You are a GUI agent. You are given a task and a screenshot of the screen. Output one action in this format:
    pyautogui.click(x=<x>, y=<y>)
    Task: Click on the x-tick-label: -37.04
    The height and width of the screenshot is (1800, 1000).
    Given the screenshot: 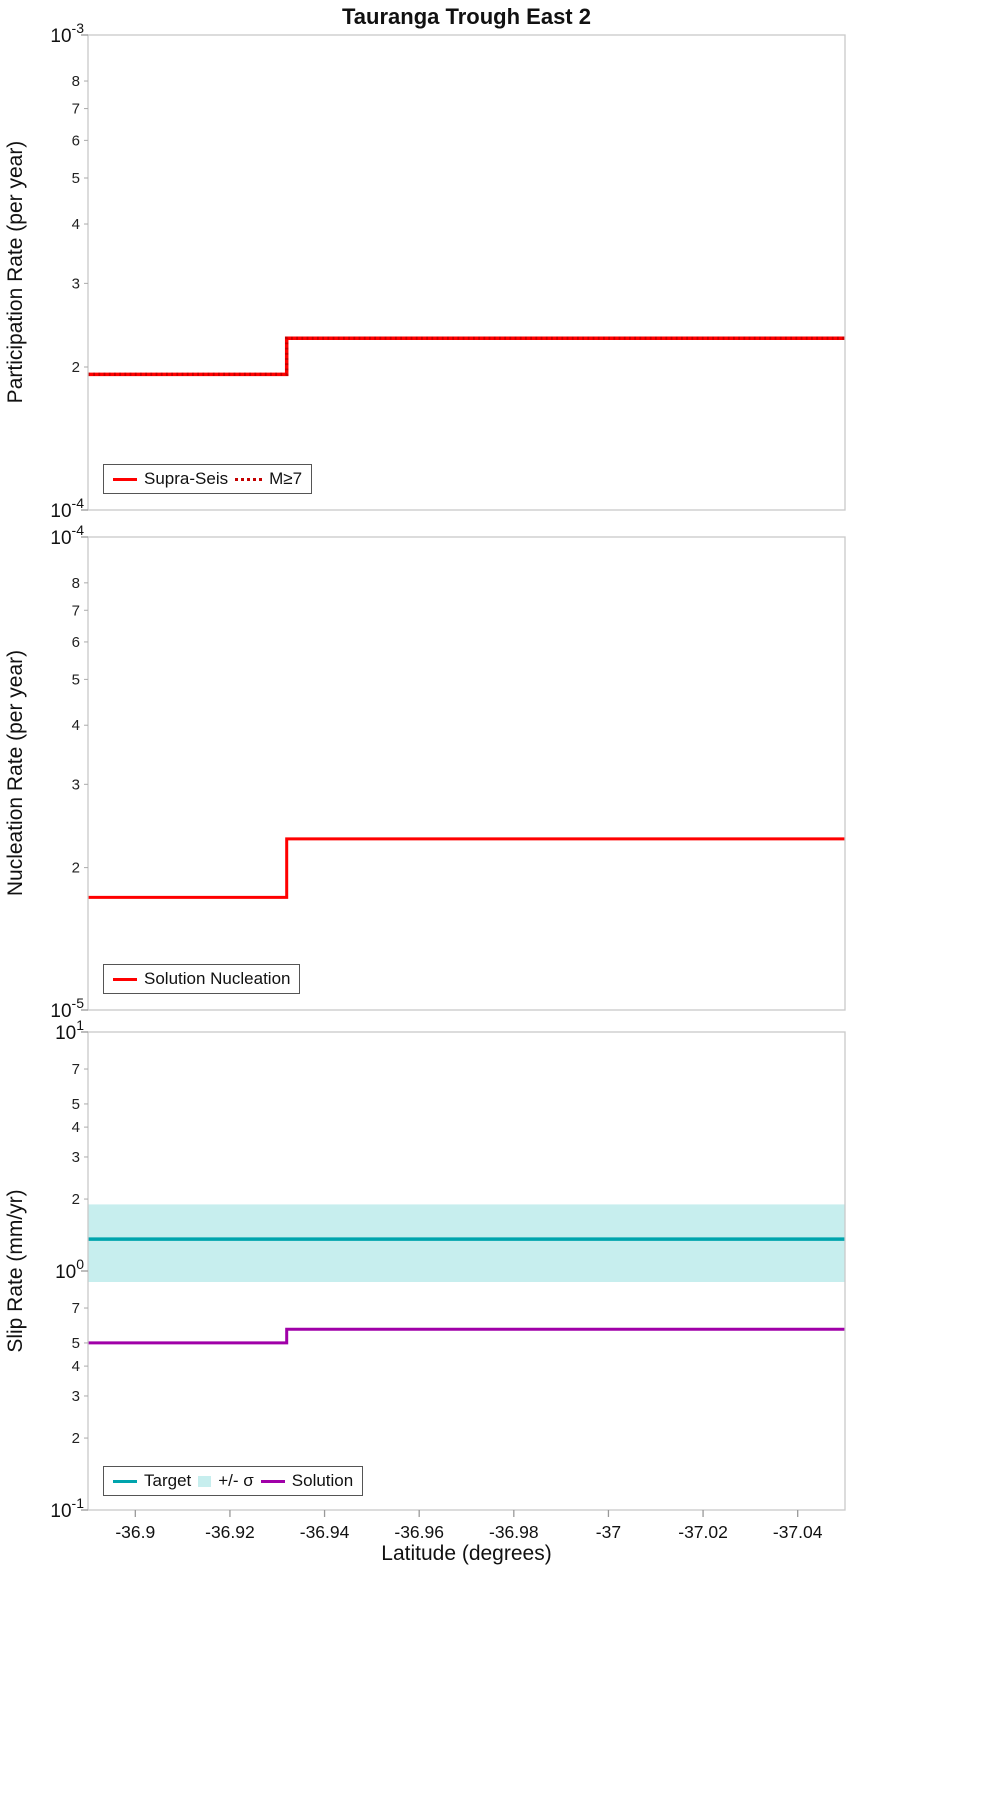 What is the action you would take?
    pyautogui.click(x=798, y=1532)
    